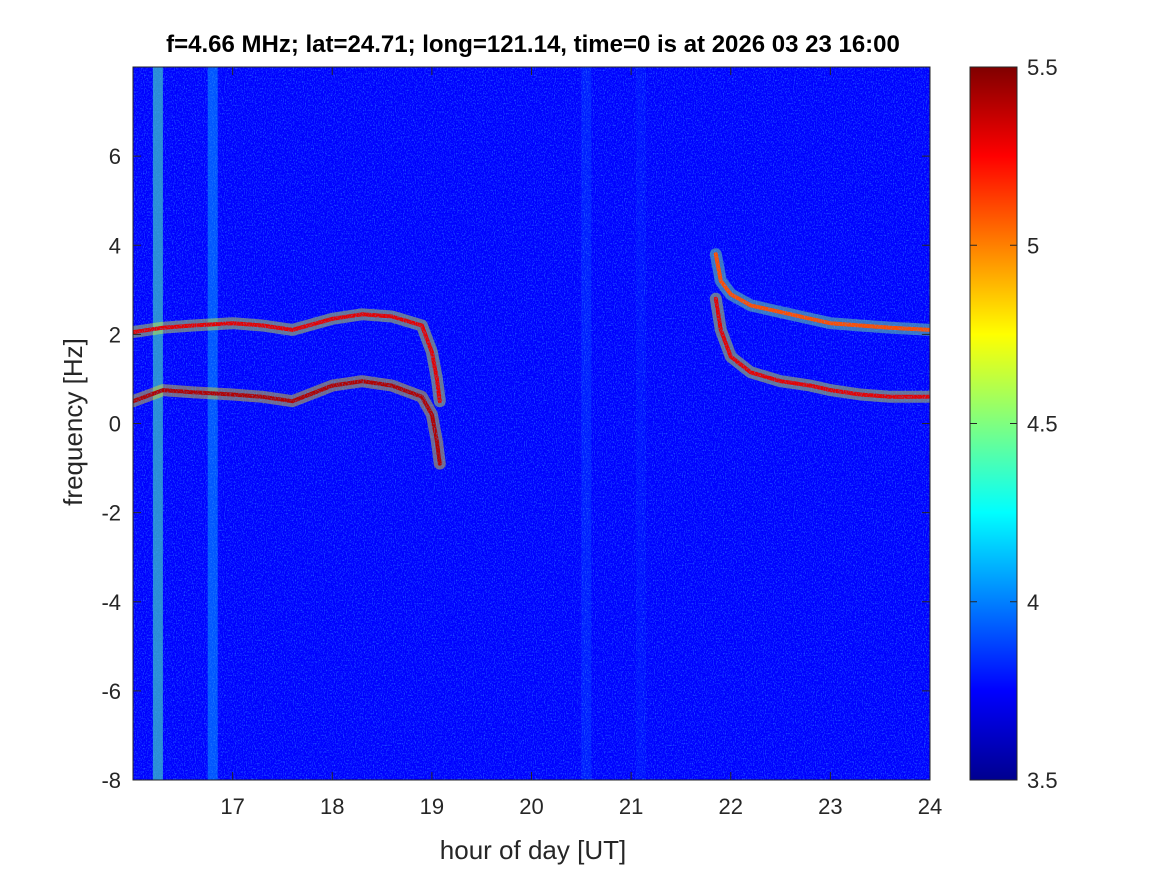  I want to click on colorbar-tick-label: 3.5, so click(1042, 780).